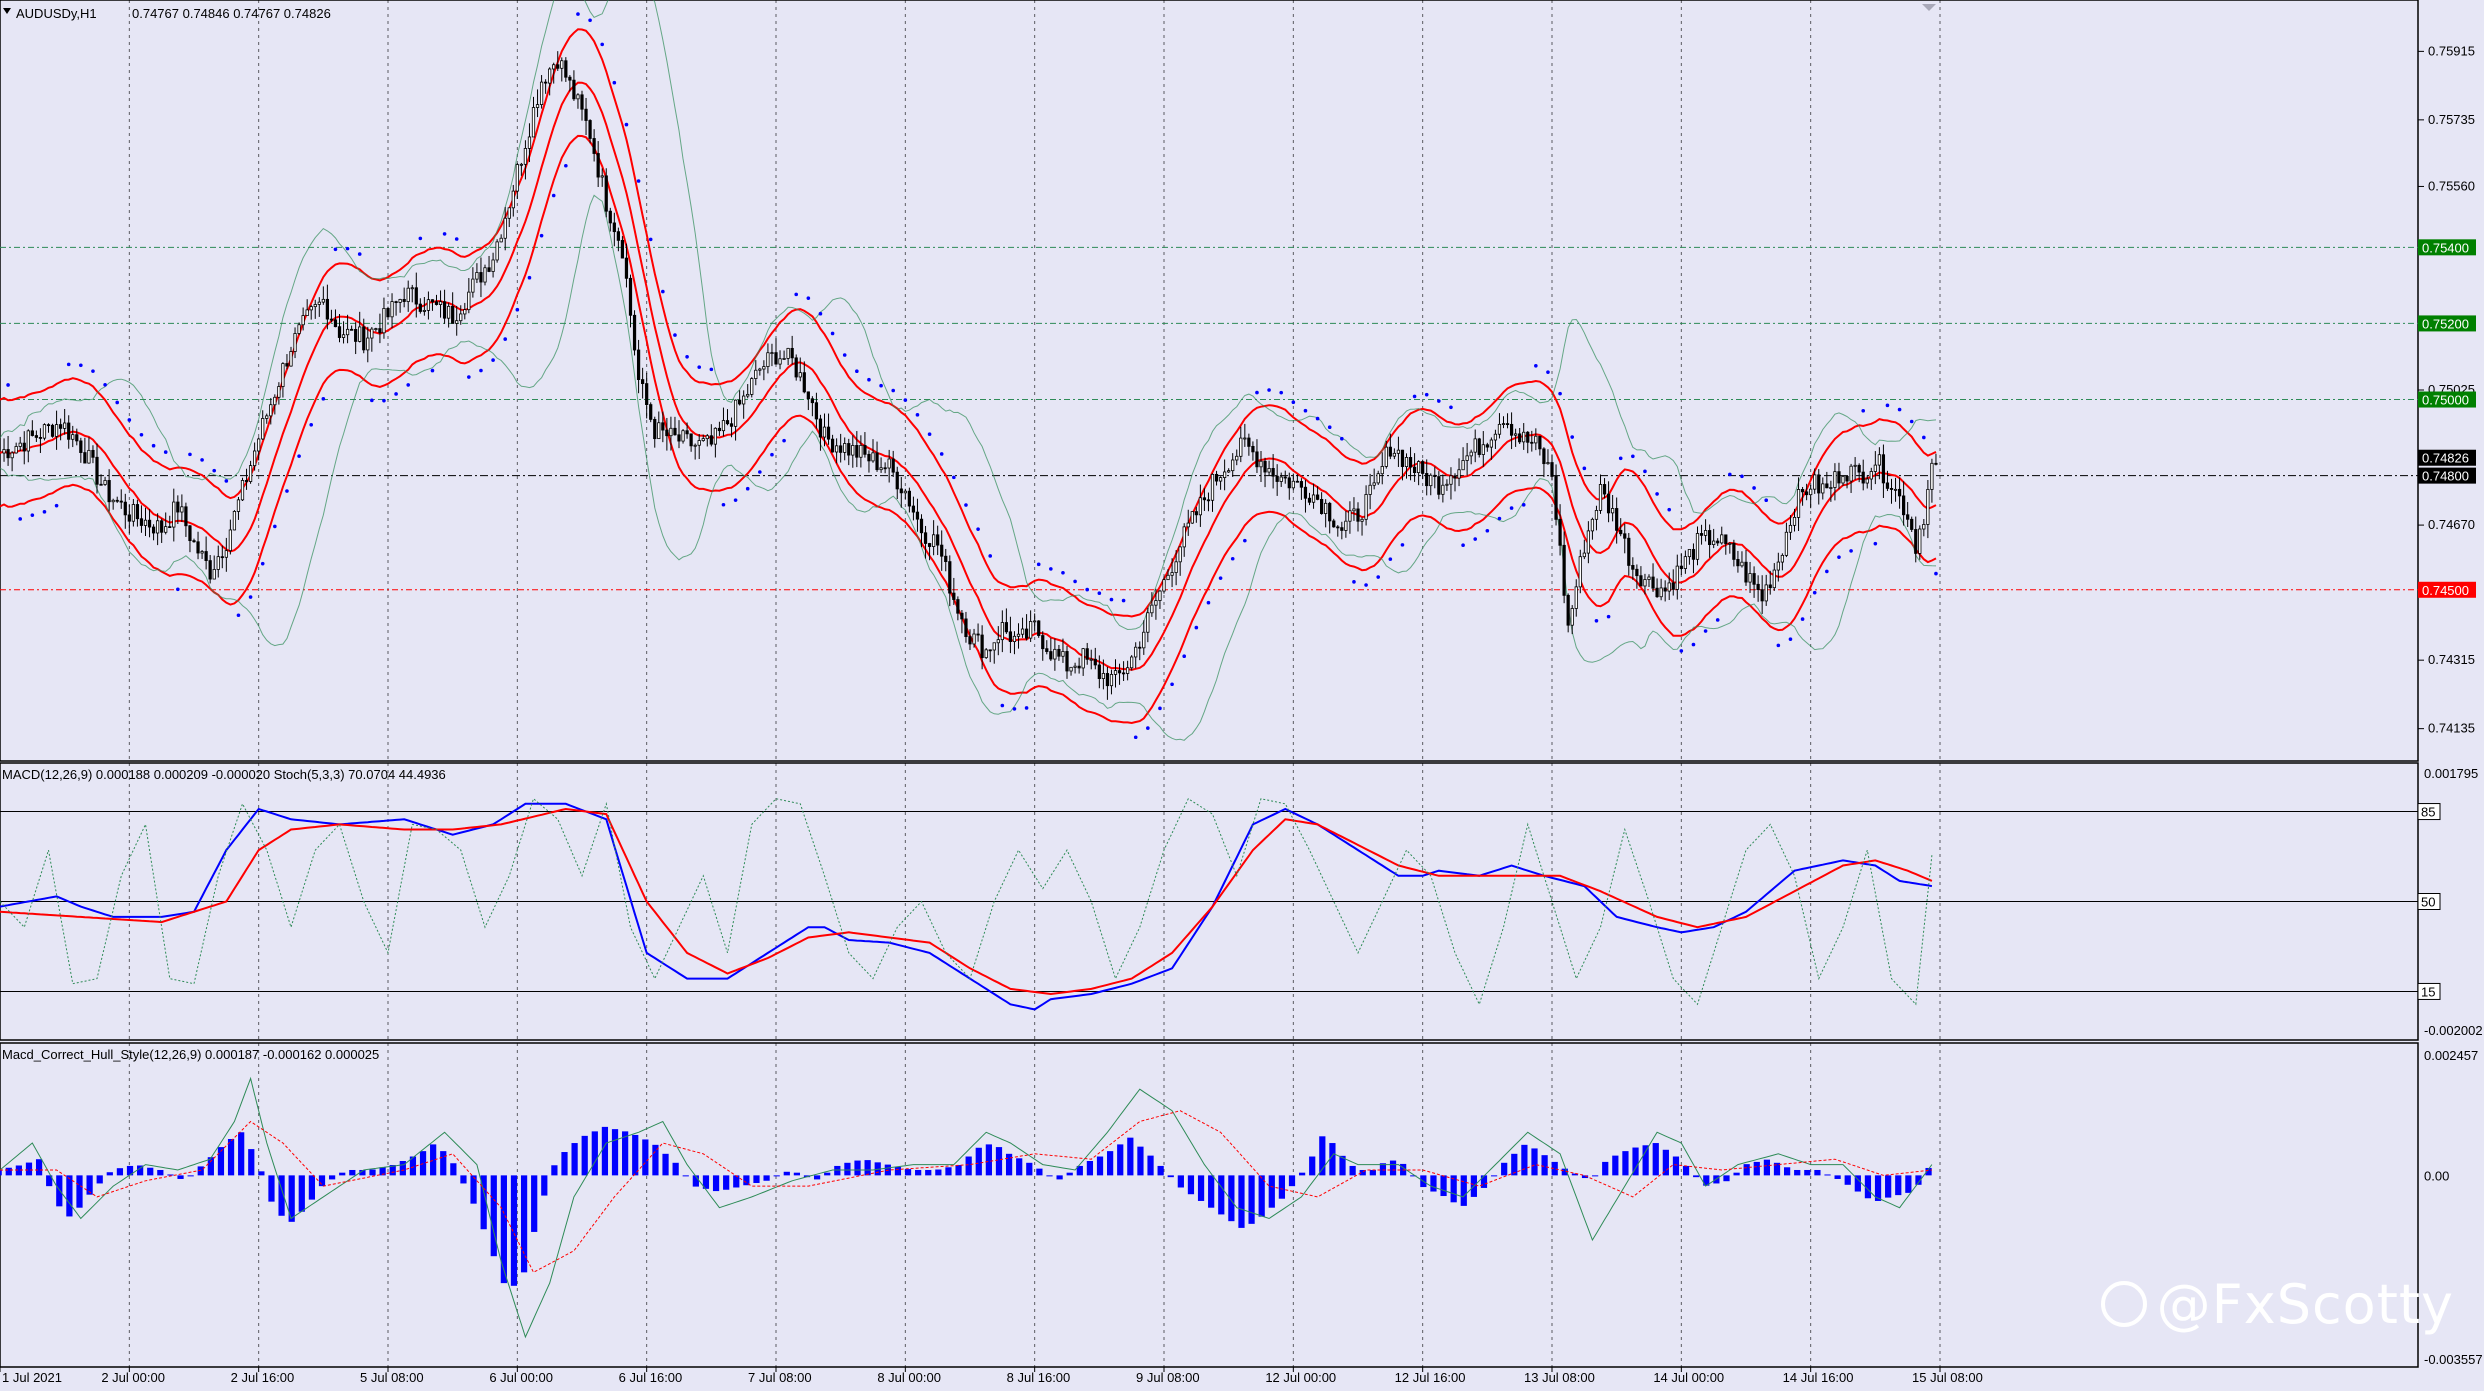  What do you see at coordinates (2123, 1304) in the screenshot?
I see `watermark-logo-icon` at bounding box center [2123, 1304].